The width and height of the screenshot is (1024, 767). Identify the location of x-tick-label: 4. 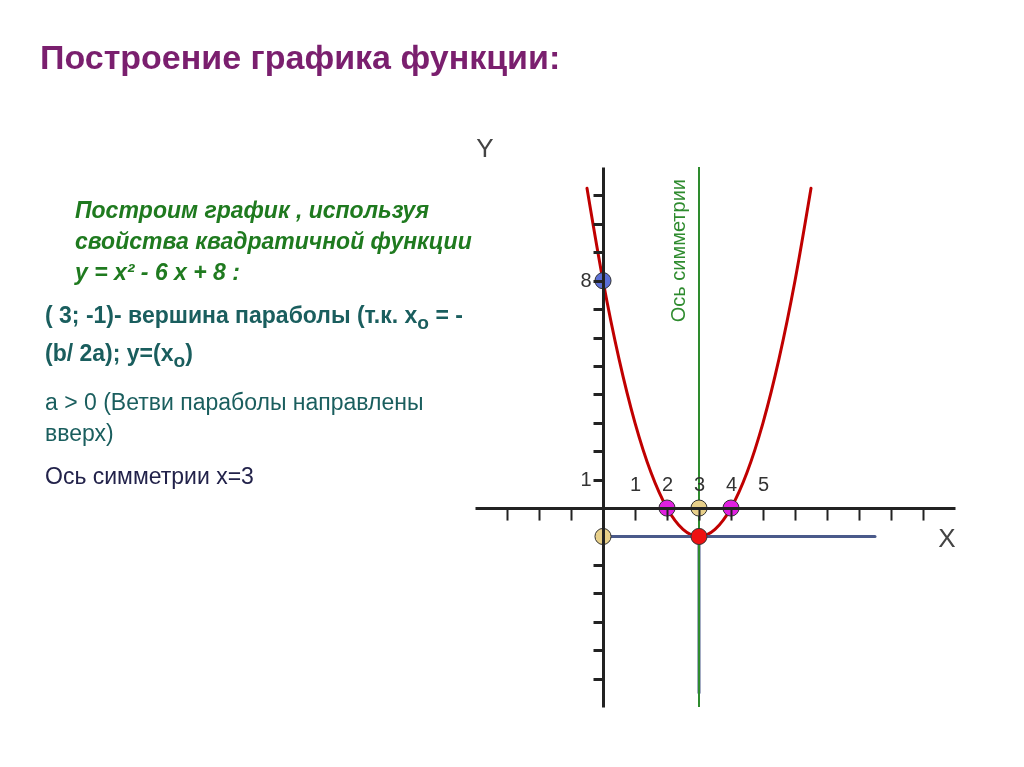
(731, 483).